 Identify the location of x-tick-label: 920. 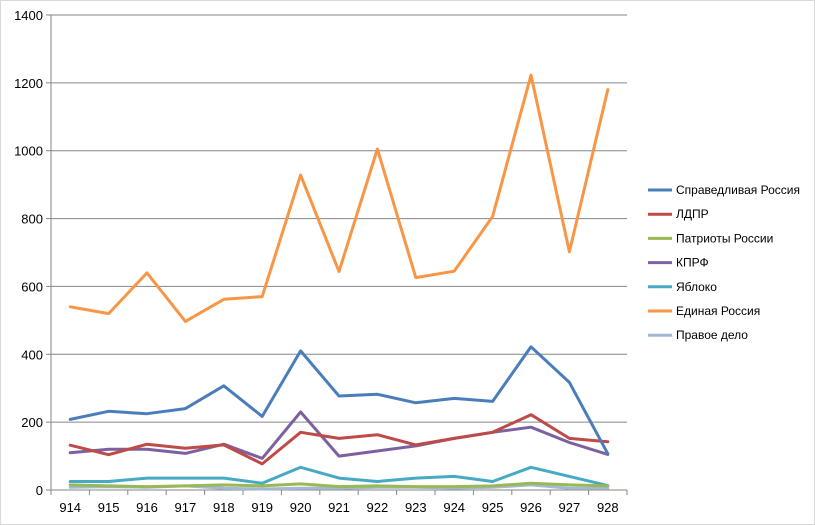
(301, 507).